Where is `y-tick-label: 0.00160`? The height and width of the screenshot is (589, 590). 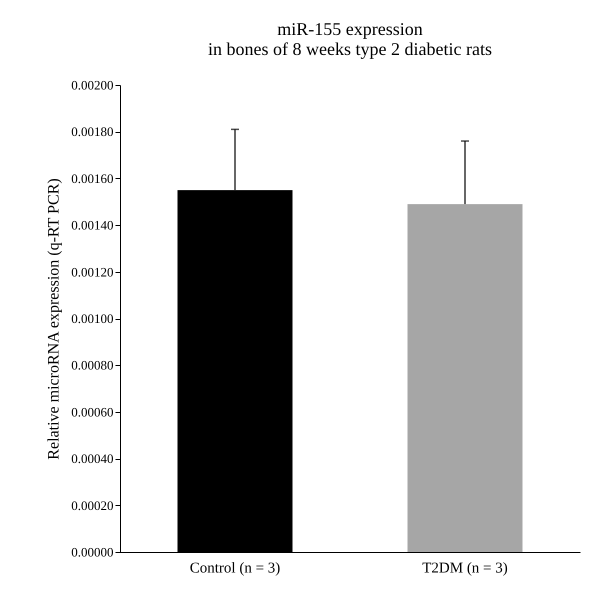
y-tick-label: 0.00160 is located at coordinates (92, 178).